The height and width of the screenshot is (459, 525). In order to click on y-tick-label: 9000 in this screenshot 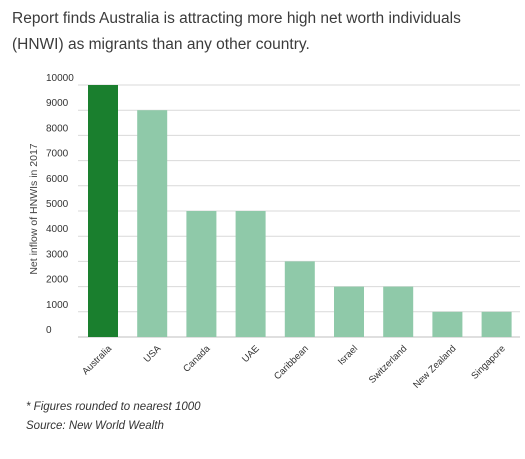, I will do `click(57, 103)`.